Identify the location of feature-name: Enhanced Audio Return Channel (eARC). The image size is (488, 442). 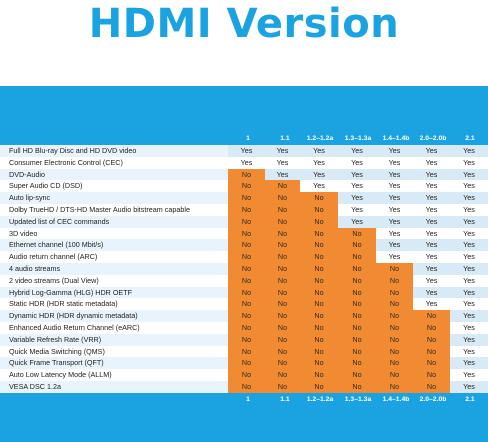
(74, 327).